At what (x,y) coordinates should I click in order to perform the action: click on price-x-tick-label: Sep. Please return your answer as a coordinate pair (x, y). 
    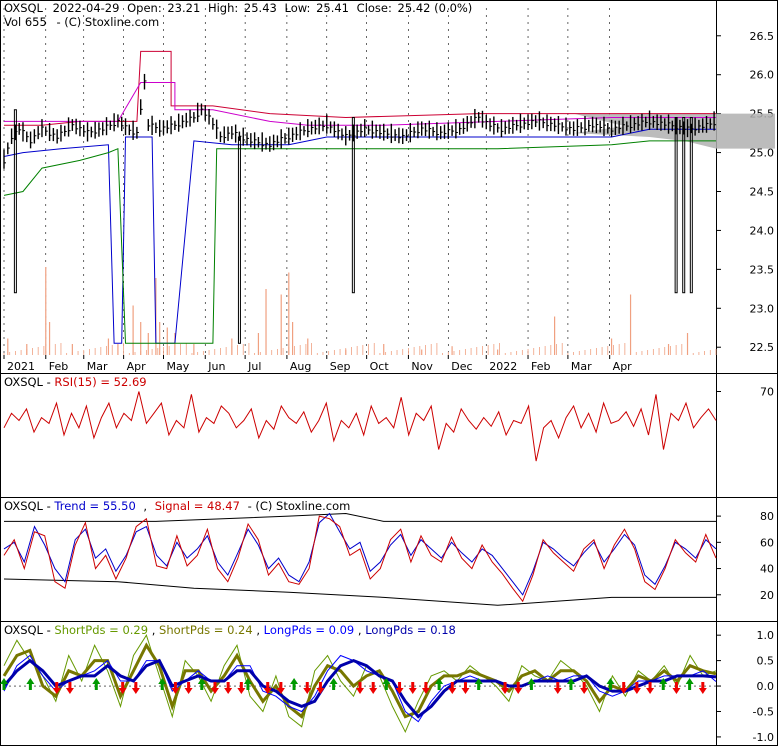
    Looking at the image, I should click on (340, 366).